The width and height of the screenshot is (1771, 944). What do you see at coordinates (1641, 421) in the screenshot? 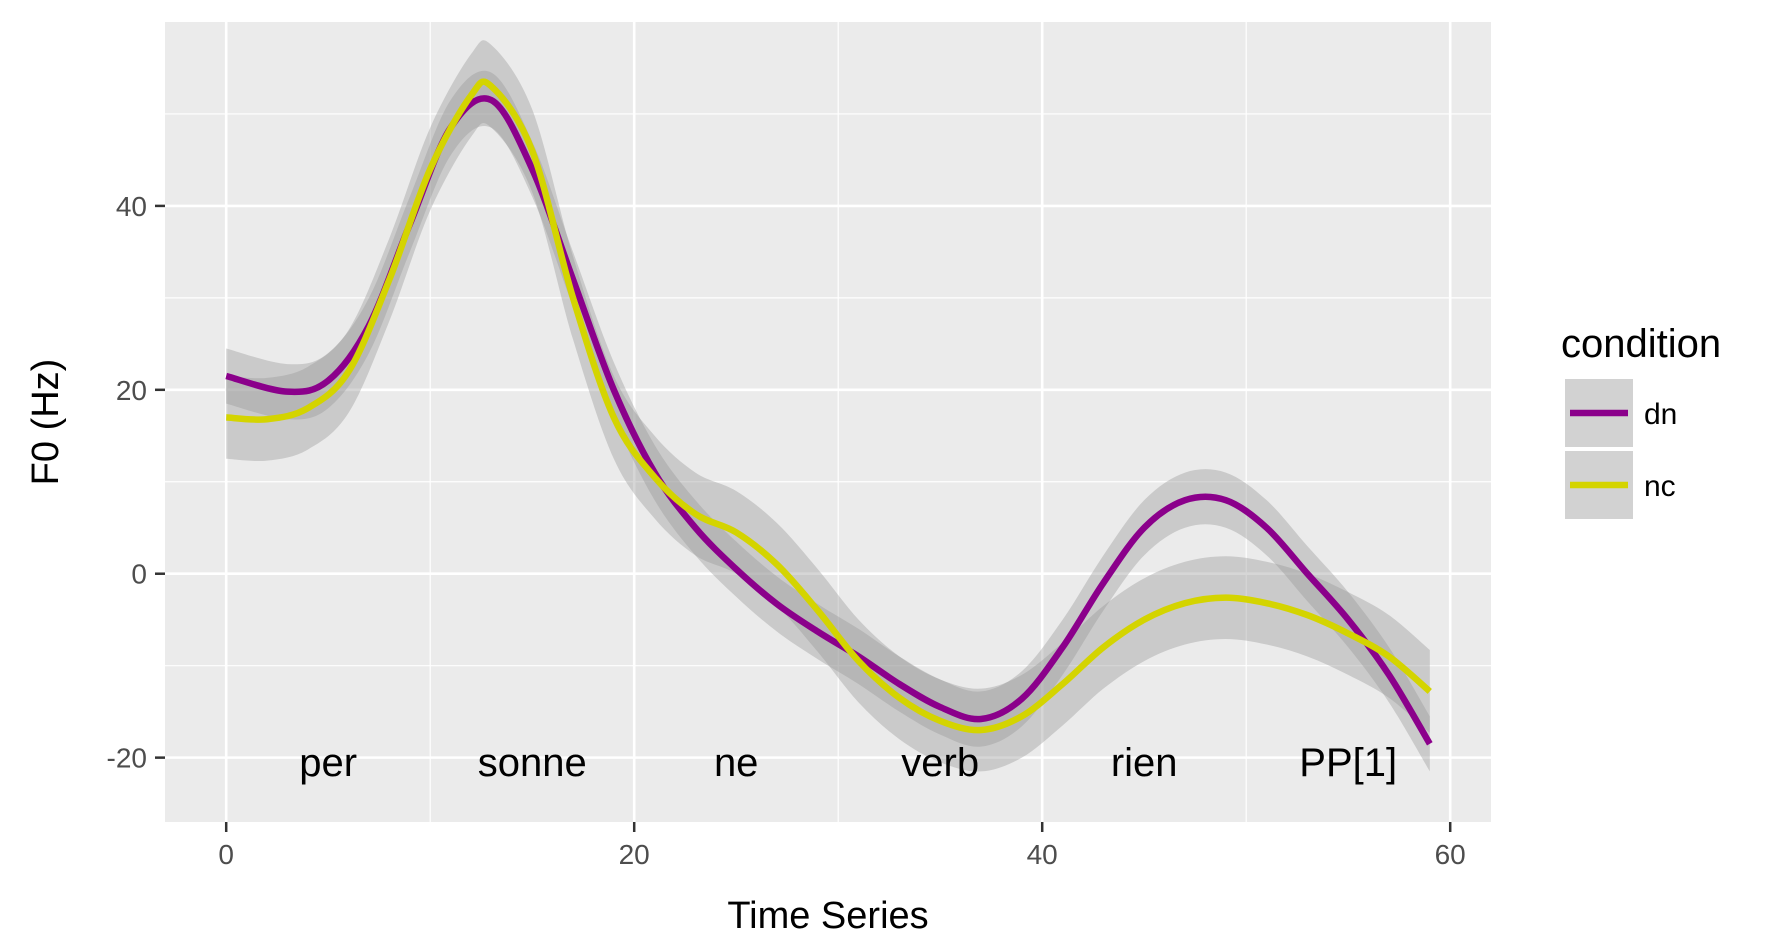
I see `legend: condition dn nc` at bounding box center [1641, 421].